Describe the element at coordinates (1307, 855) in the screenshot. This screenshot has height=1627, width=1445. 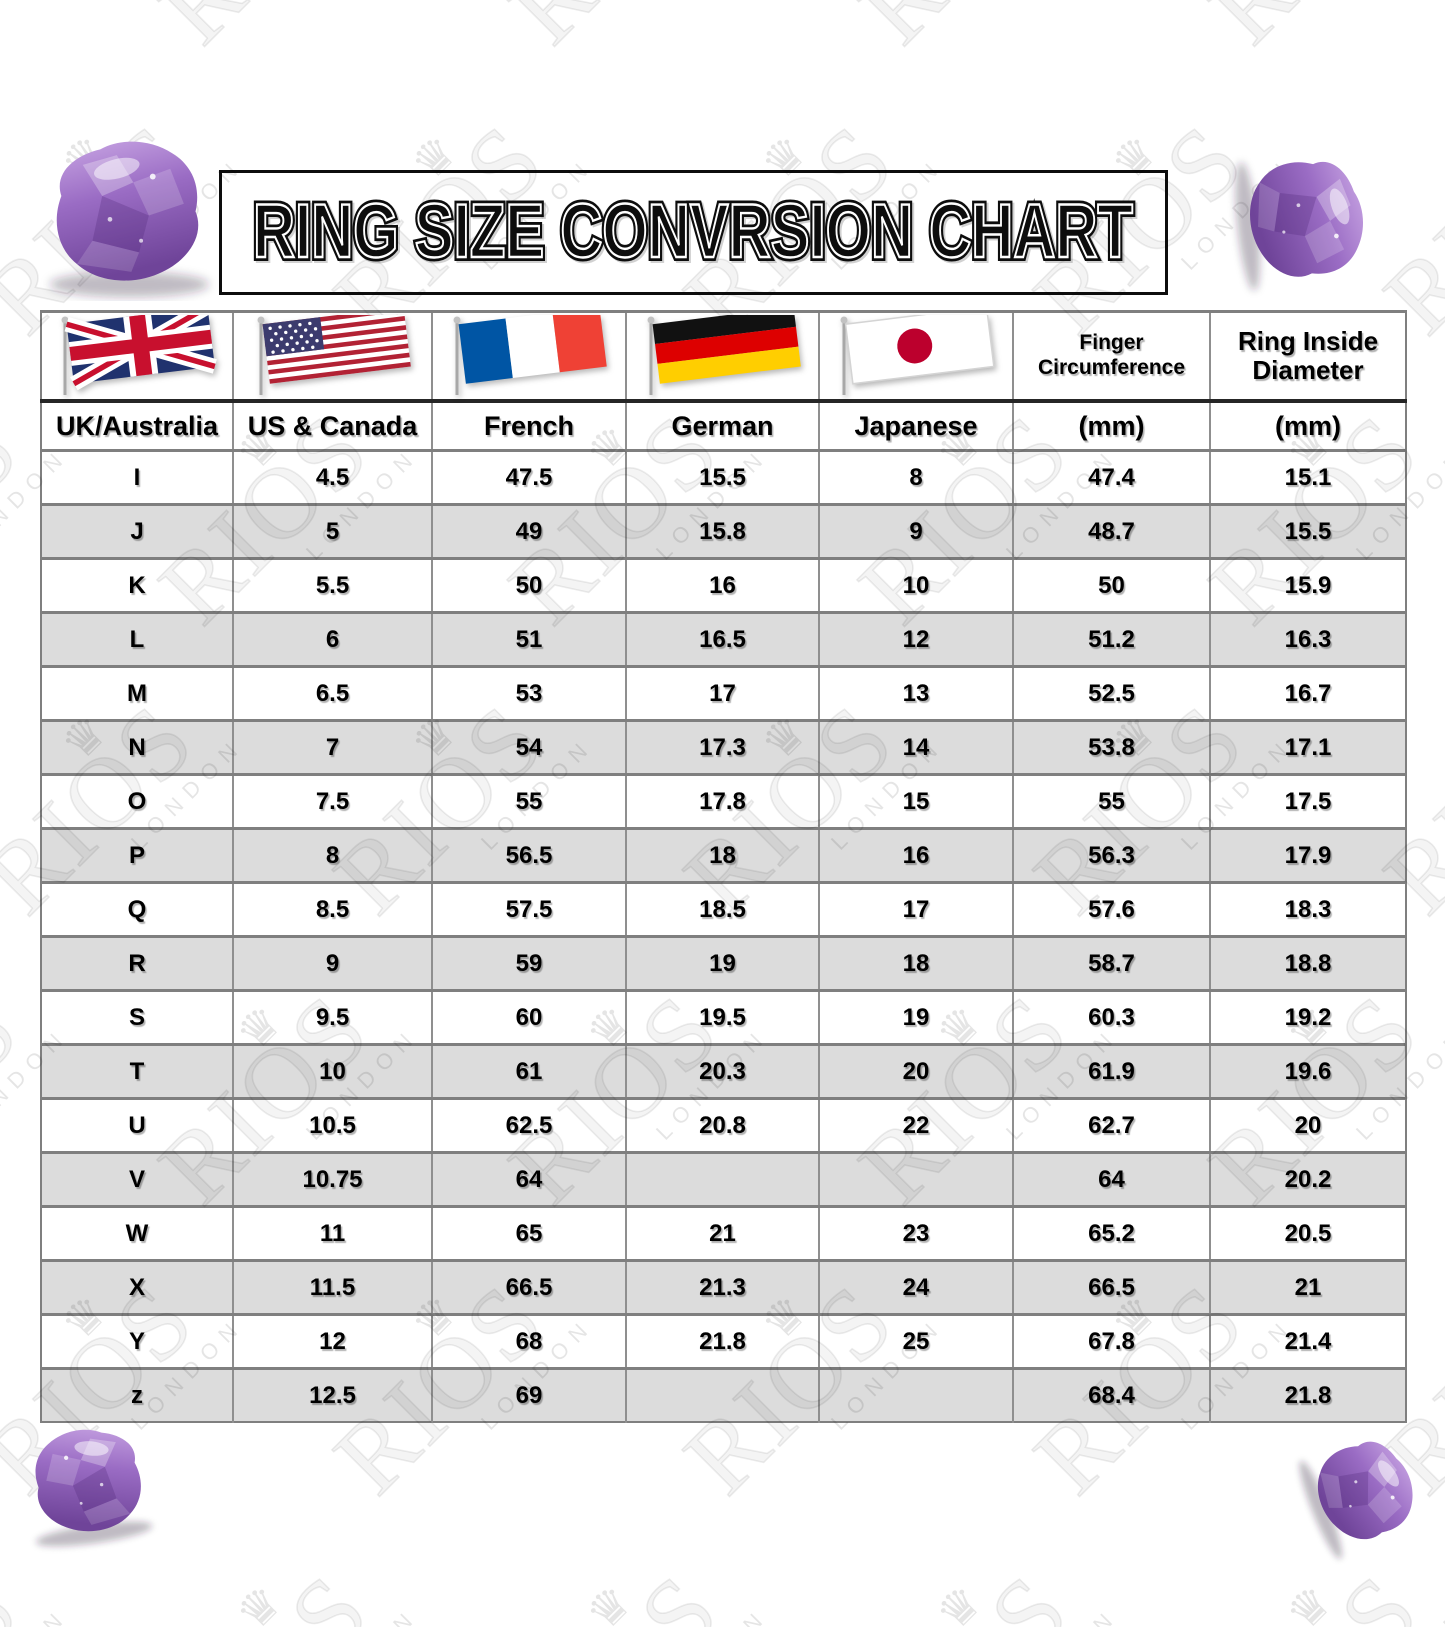
I see `value-cell: 17.9` at that location.